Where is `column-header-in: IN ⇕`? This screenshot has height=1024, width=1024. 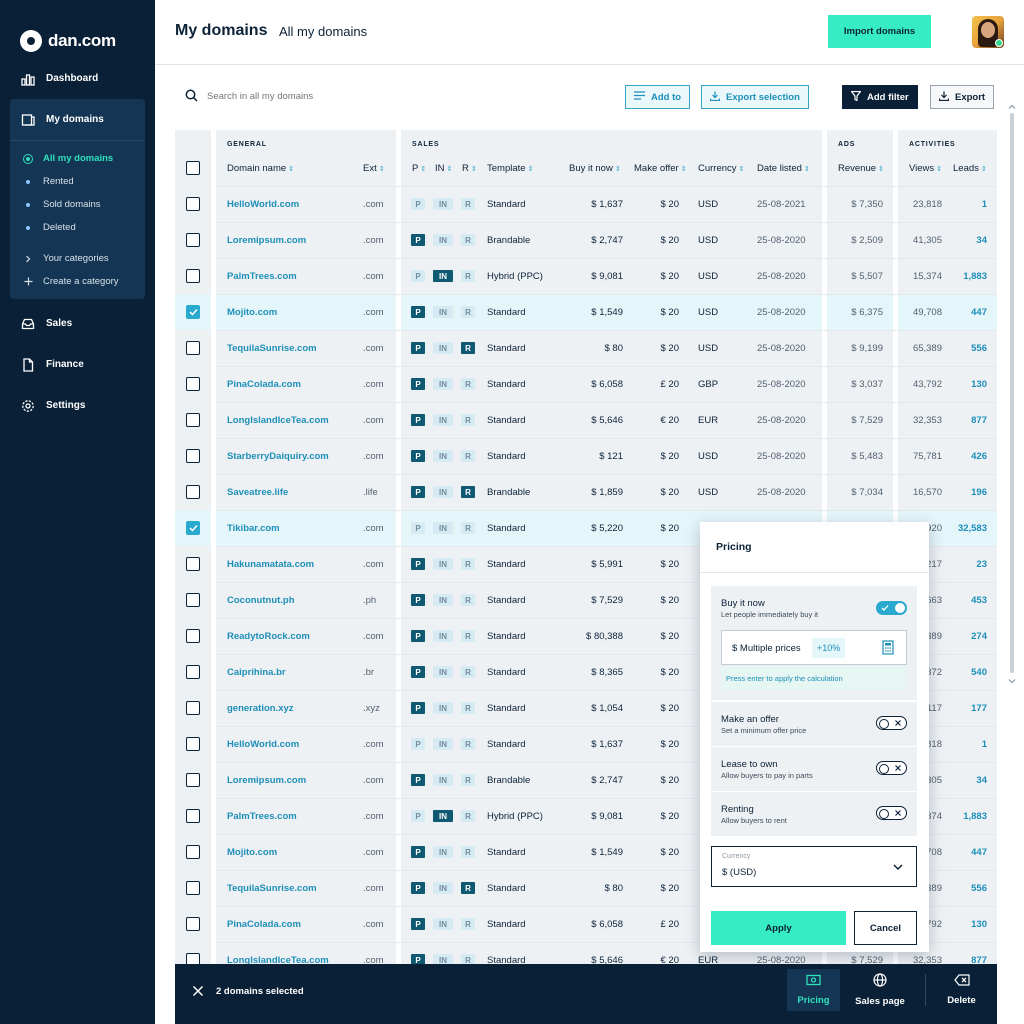
column-header-in: IN ⇕ is located at coordinates (444, 168).